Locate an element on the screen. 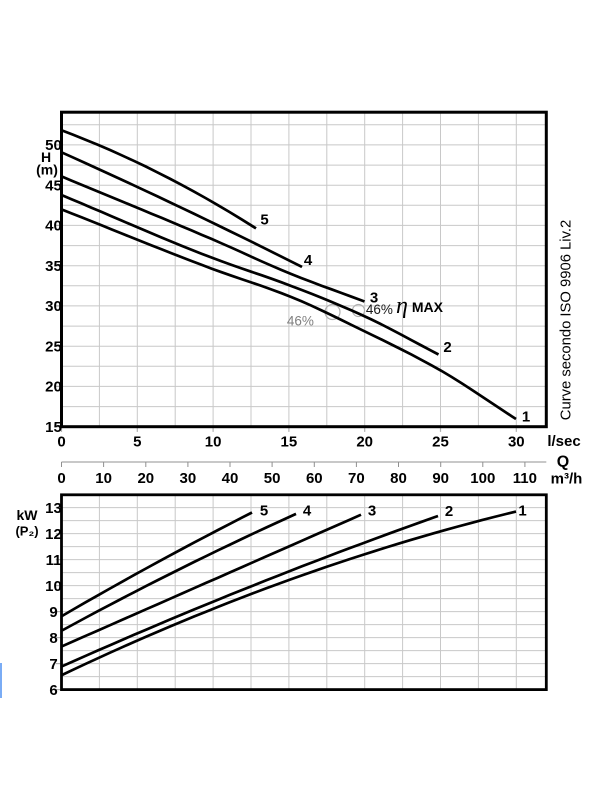 The width and height of the screenshot is (600, 800). svg-text: η is located at coordinates (402, 306).